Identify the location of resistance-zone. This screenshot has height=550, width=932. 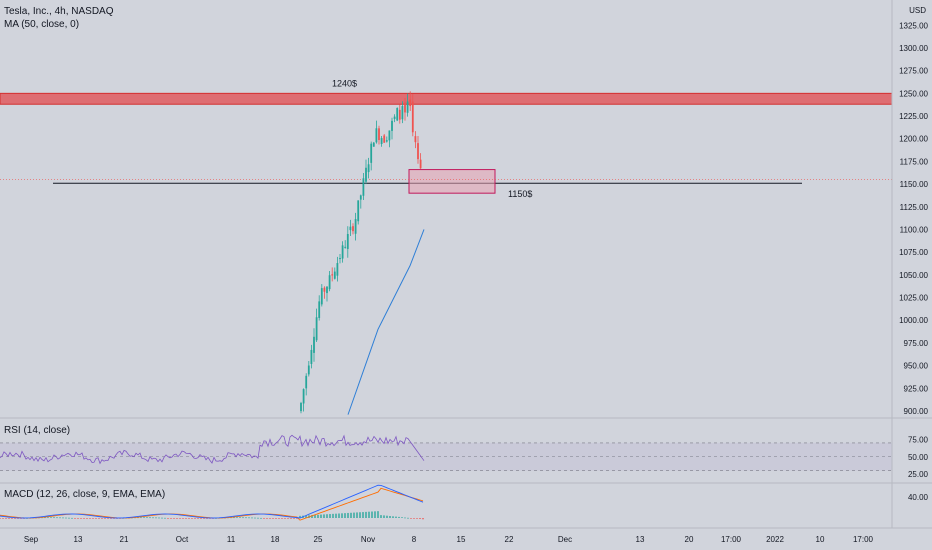
(446, 98).